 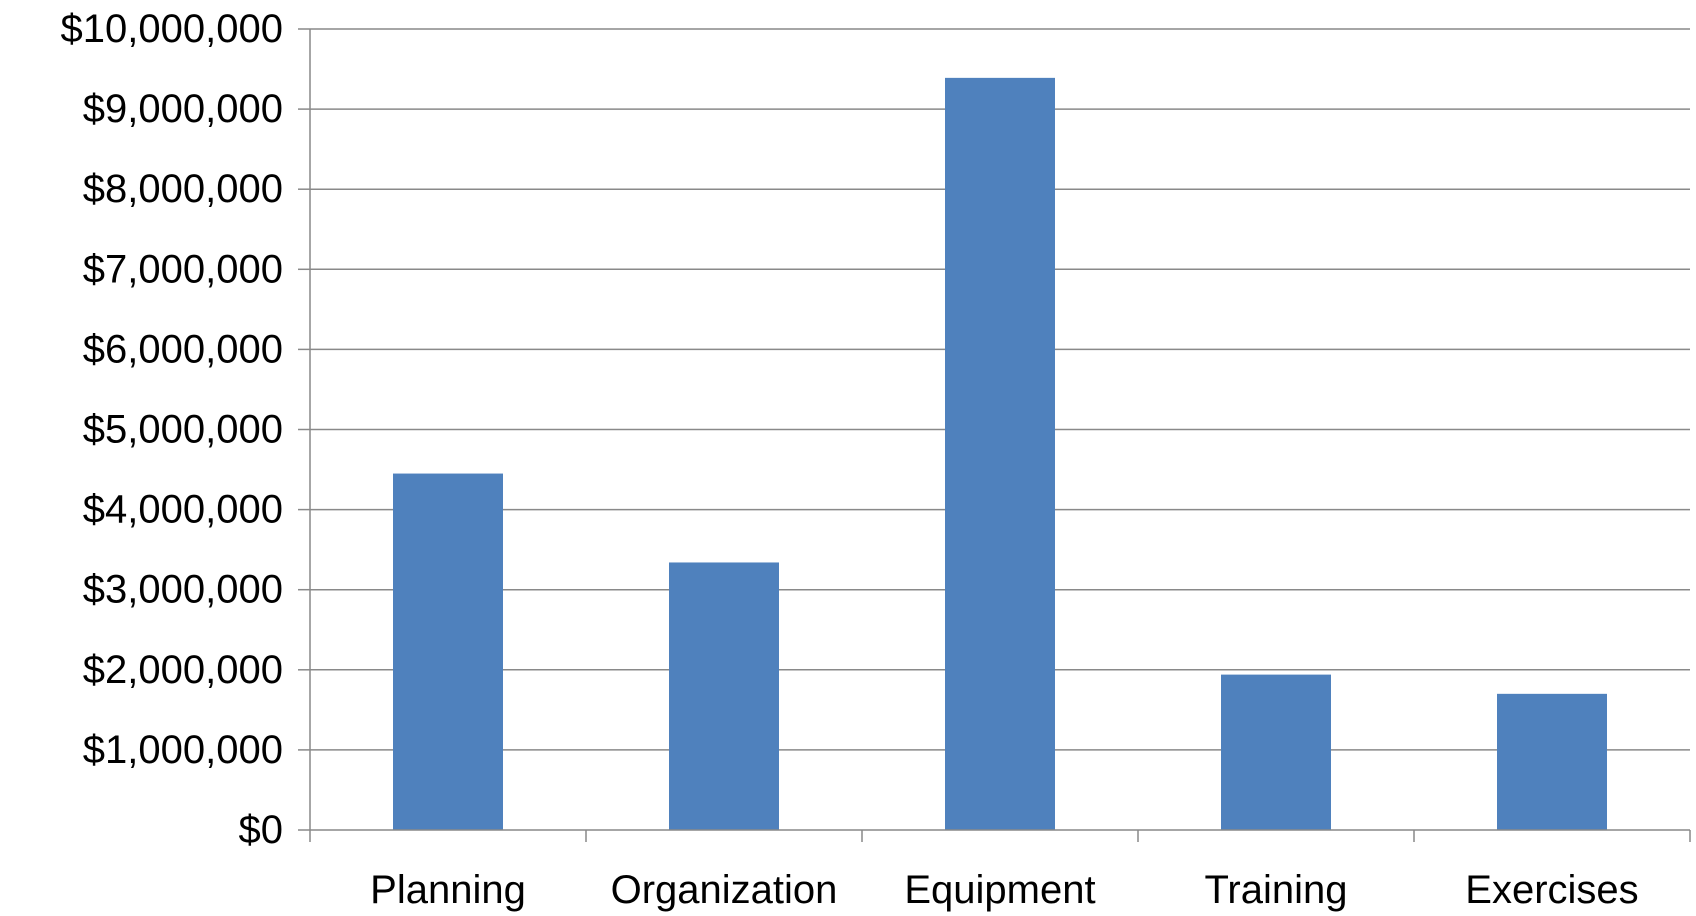 What do you see at coordinates (999, 890) in the screenshot?
I see `x-tick-label-equipment: Equipment` at bounding box center [999, 890].